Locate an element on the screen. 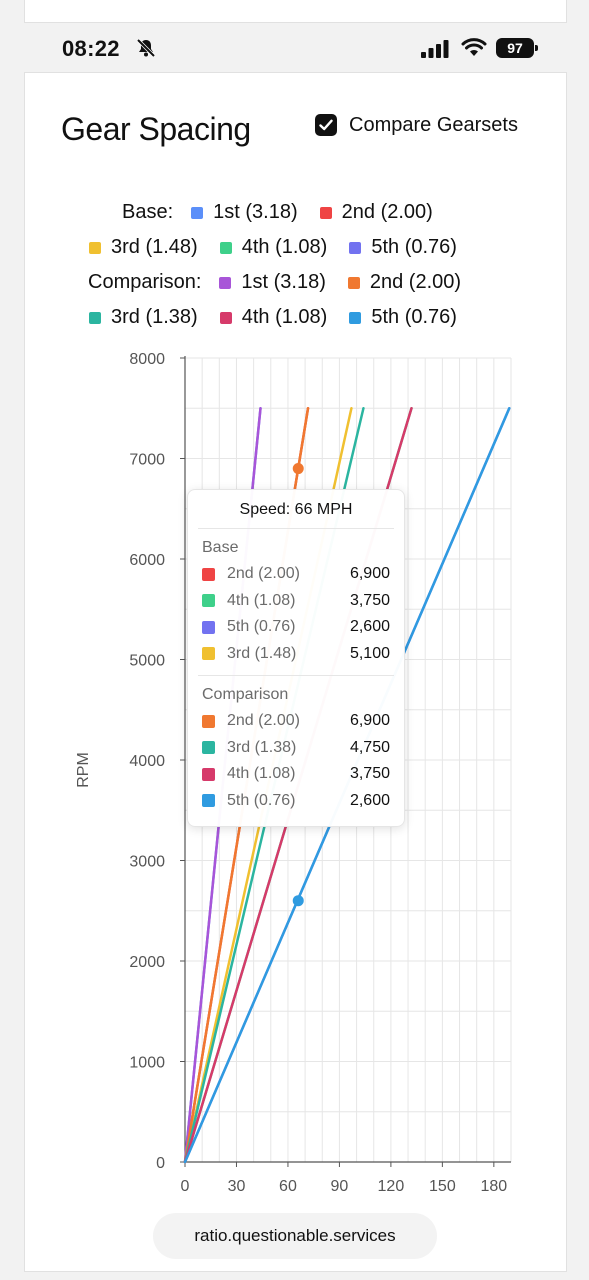 The image size is (589, 1280). previous-card-edge is located at coordinates (295, 11).